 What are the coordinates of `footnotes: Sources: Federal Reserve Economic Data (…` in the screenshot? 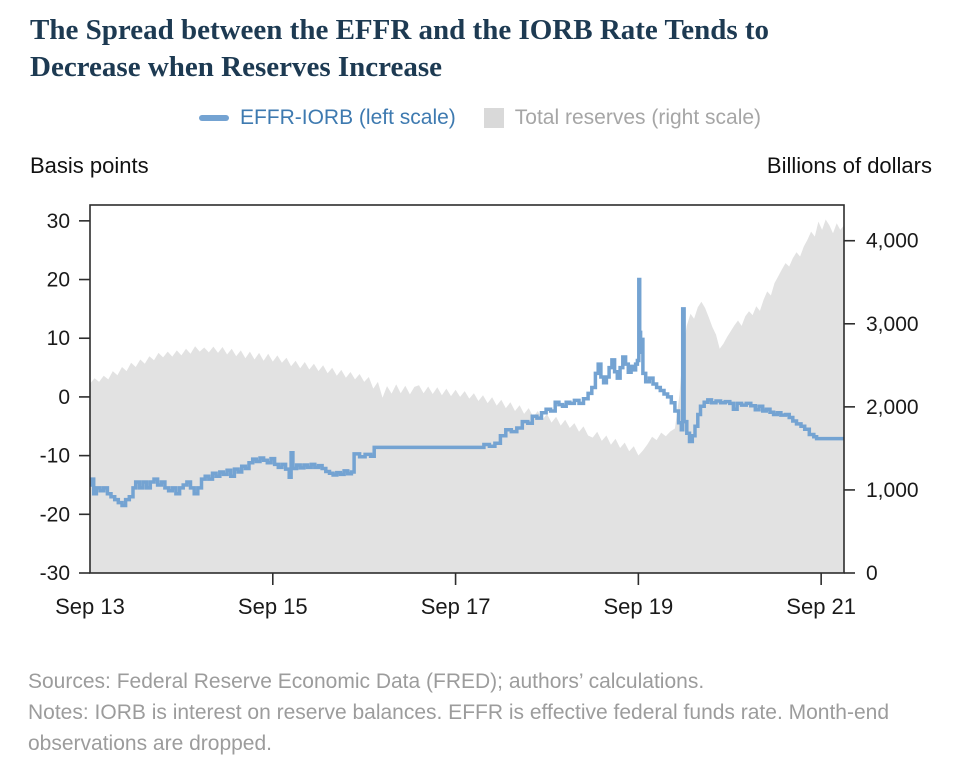 It's located at (470, 712).